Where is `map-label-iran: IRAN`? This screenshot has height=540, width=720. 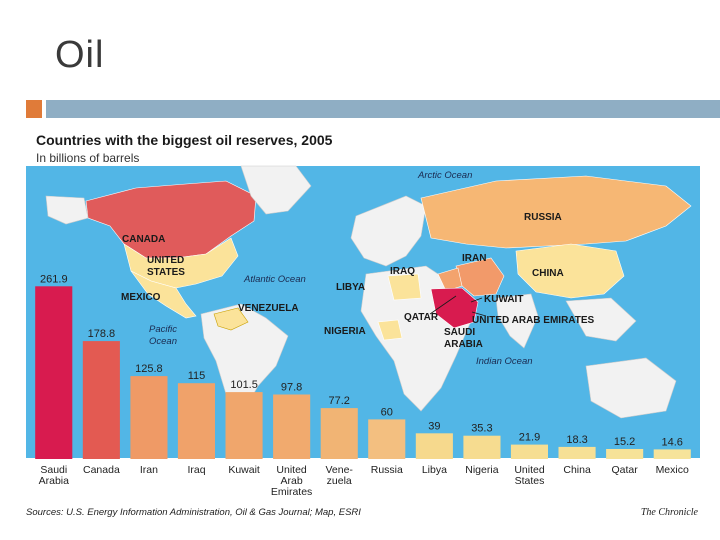 map-label-iran: IRAN is located at coordinates (474, 258).